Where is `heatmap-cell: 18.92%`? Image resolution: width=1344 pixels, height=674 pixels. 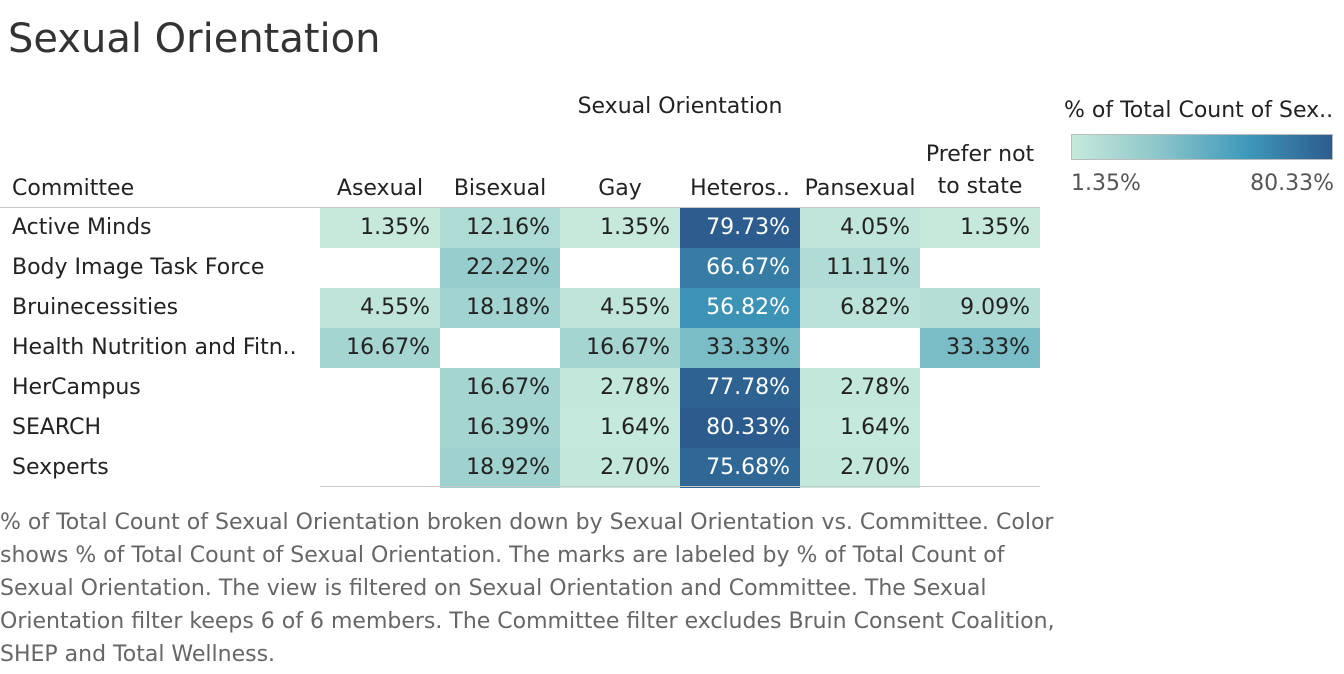 heatmap-cell: 18.92% is located at coordinates (500, 468).